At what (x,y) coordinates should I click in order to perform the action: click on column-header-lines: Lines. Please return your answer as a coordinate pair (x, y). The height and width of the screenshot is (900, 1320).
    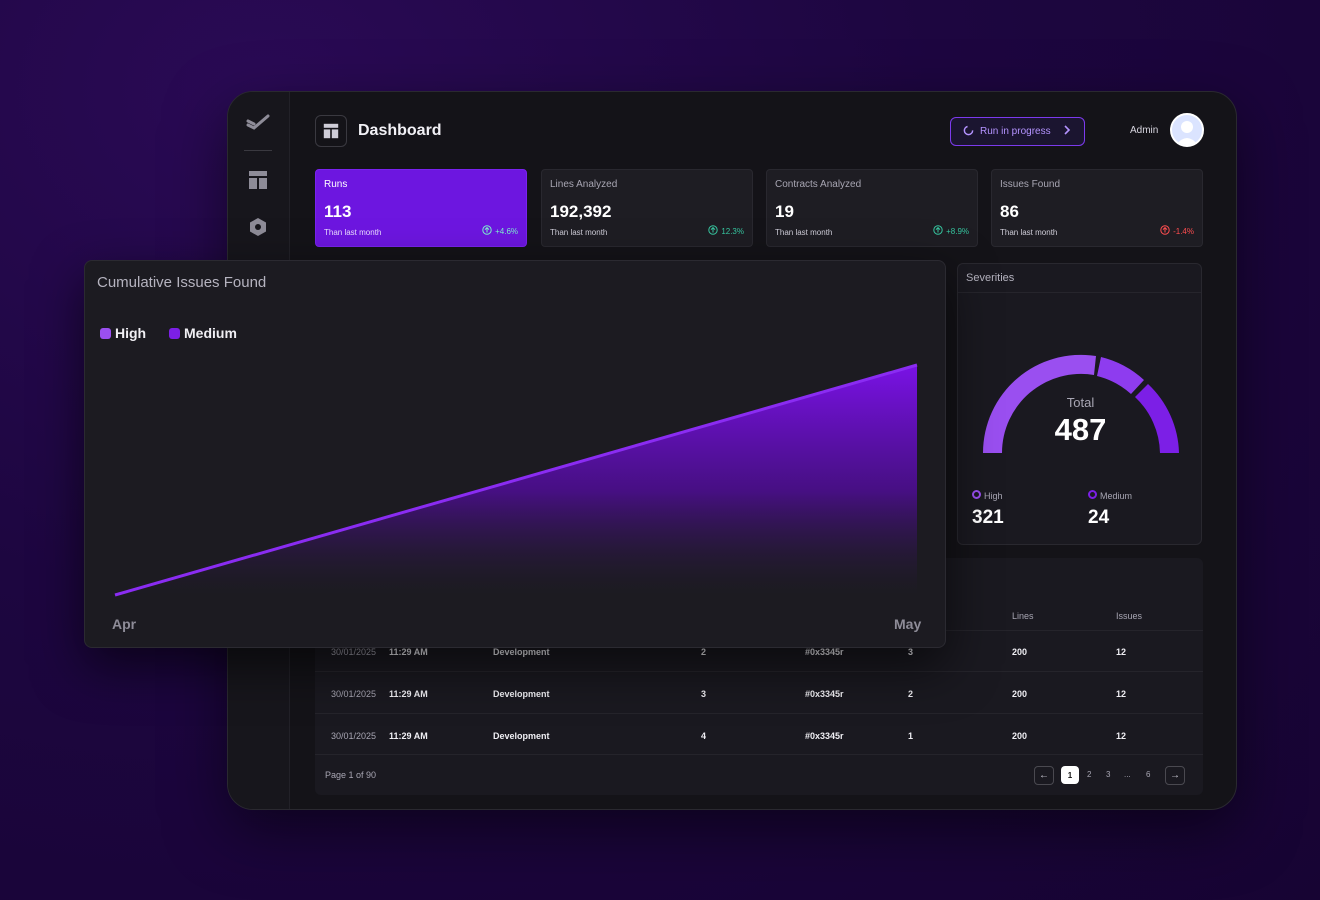
    Looking at the image, I should click on (1023, 616).